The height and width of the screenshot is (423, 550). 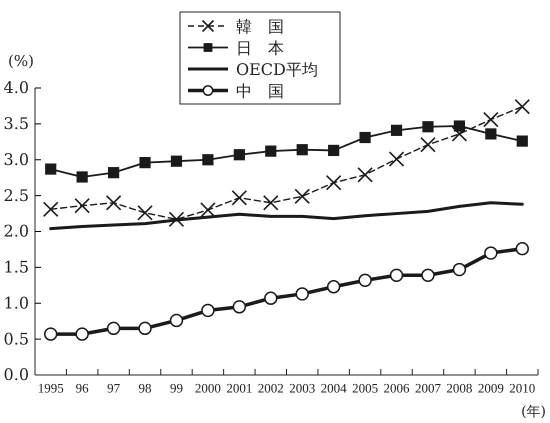 I want to click on legend-label: 日 本, so click(x=260, y=48).